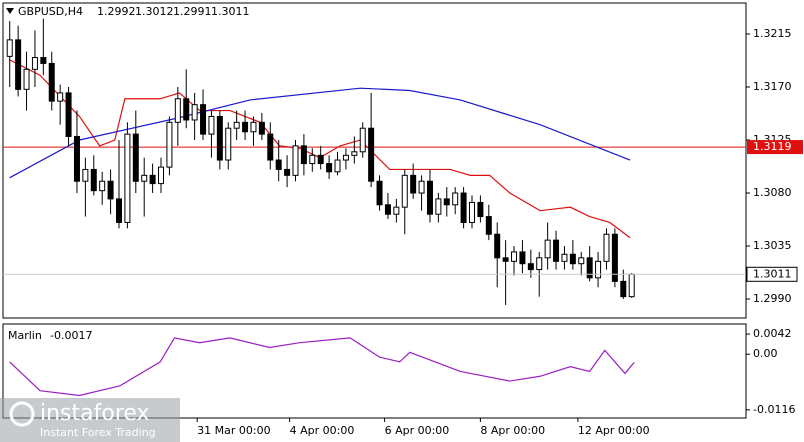  What do you see at coordinates (772, 273) in the screenshot?
I see `price-label: 1.3011` at bounding box center [772, 273].